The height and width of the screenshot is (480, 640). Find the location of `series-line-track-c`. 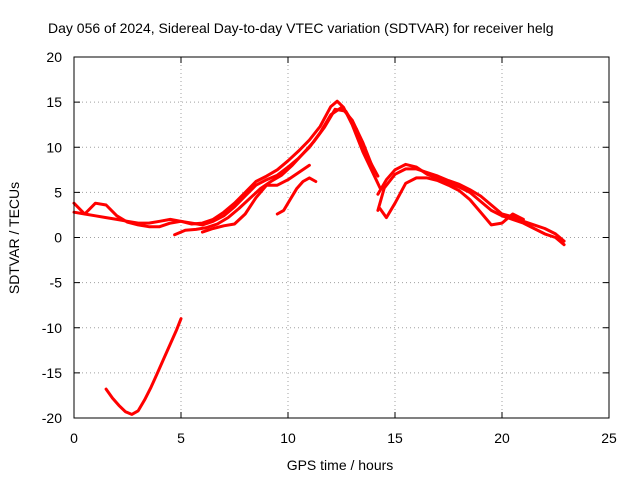

series-line-track-c is located at coordinates (276, 172).